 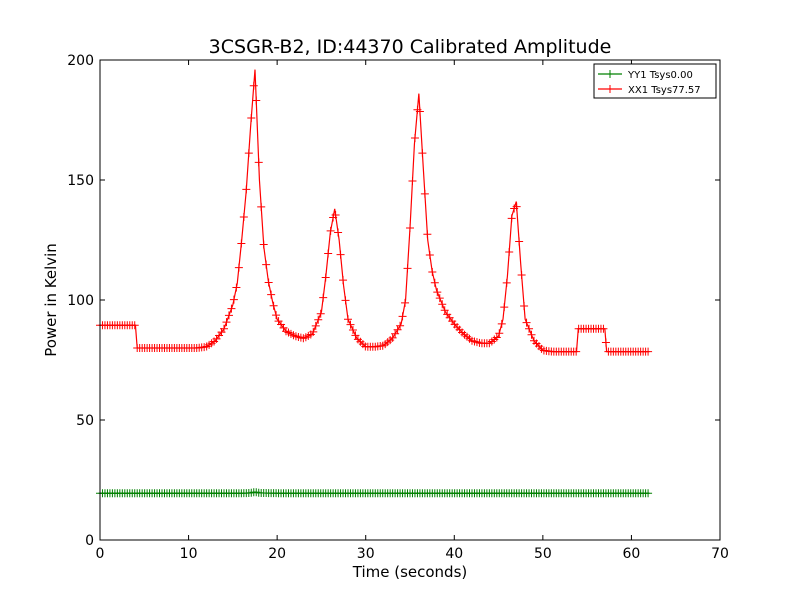 What do you see at coordinates (100, 554) in the screenshot?
I see `x-tick-label: 0` at bounding box center [100, 554].